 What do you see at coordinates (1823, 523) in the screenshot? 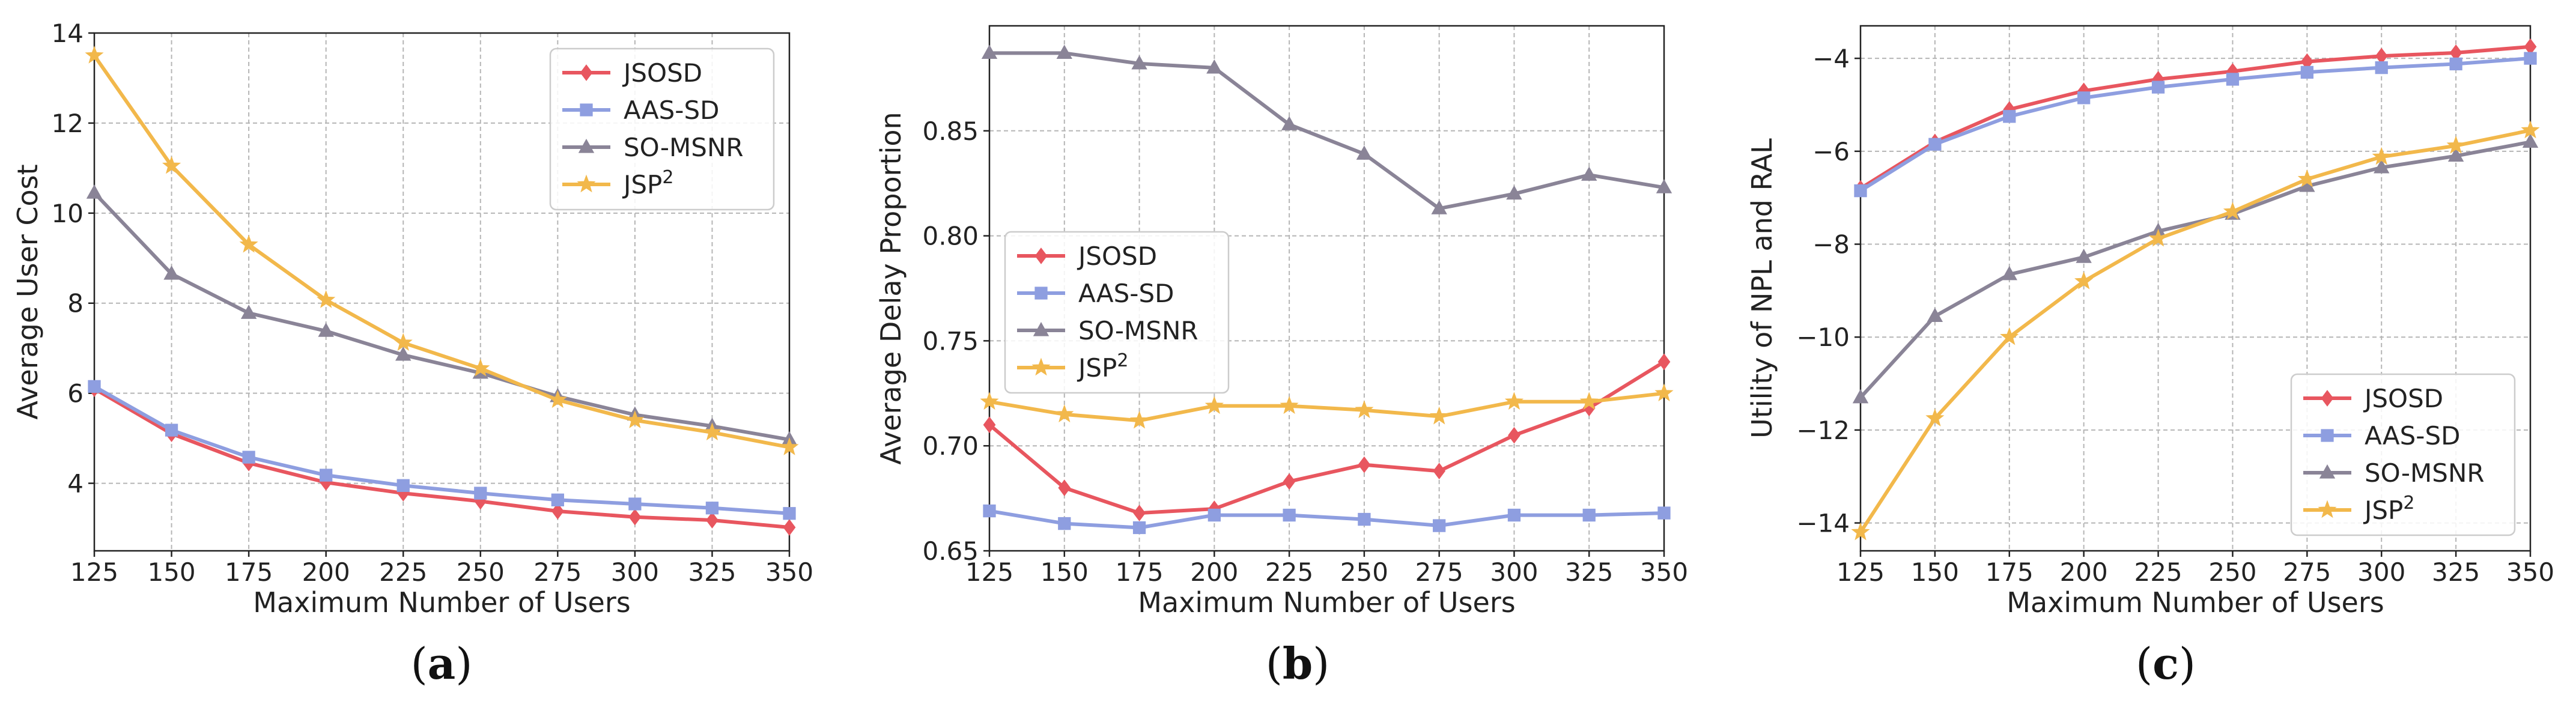
I see `y-tick-label: −14` at bounding box center [1823, 523].